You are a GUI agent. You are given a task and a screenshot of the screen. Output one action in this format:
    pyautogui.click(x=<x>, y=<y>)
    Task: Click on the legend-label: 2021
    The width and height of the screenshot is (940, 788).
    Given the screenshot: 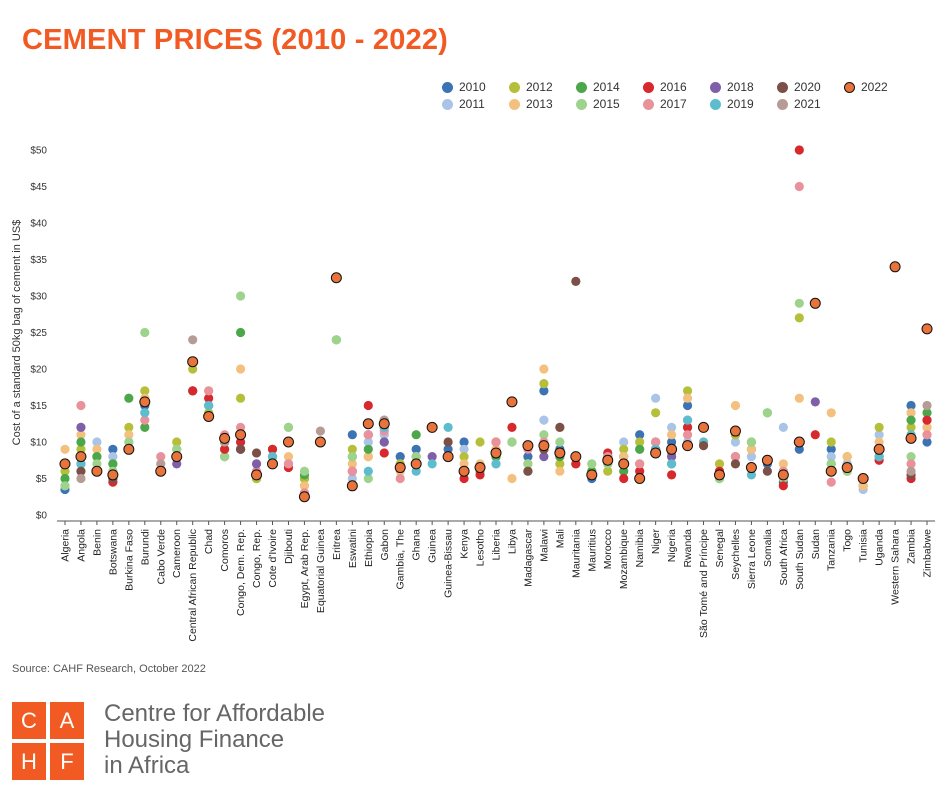 What is the action you would take?
    pyautogui.click(x=807, y=104)
    